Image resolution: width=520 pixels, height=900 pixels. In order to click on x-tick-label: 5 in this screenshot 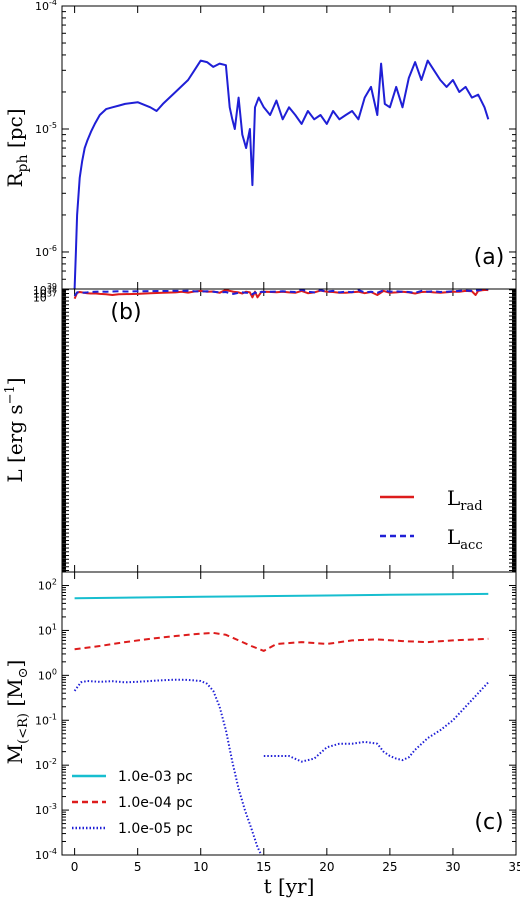, I will do `click(138, 867)`.